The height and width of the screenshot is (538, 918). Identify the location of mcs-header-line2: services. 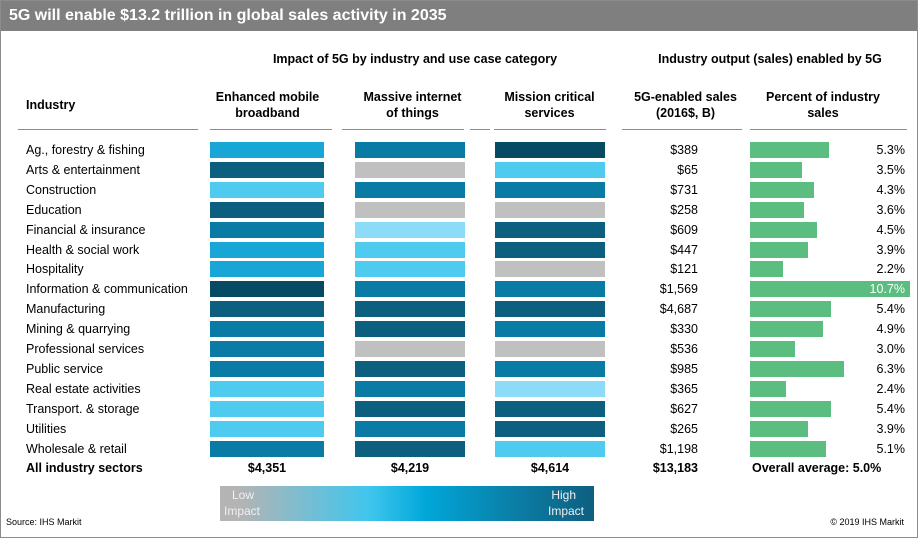
(549, 113).